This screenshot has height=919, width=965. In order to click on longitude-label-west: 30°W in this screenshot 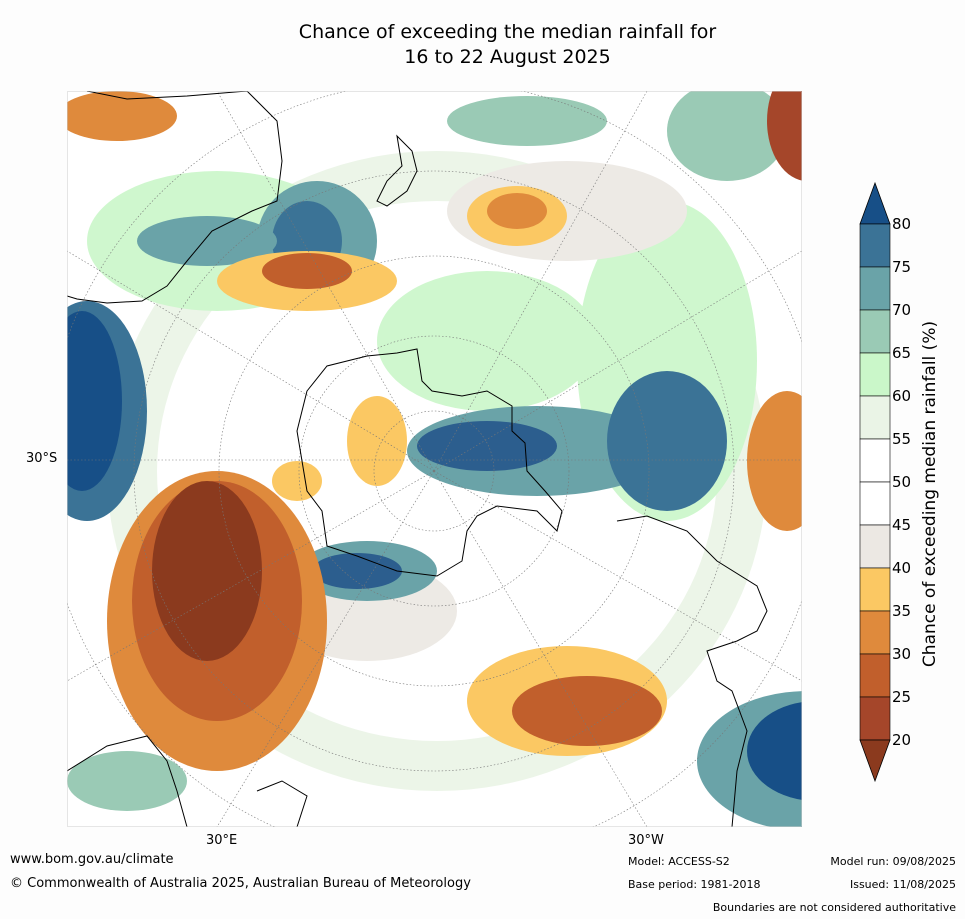, I will do `click(646, 840)`.